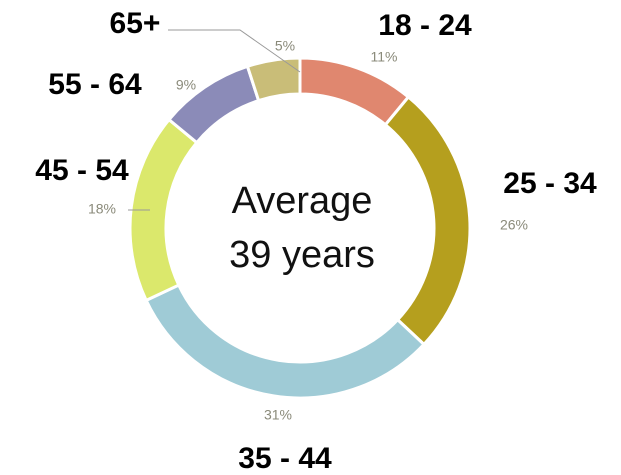  Describe the element at coordinates (135, 23) in the screenshot. I see `category-label: 65+` at that location.